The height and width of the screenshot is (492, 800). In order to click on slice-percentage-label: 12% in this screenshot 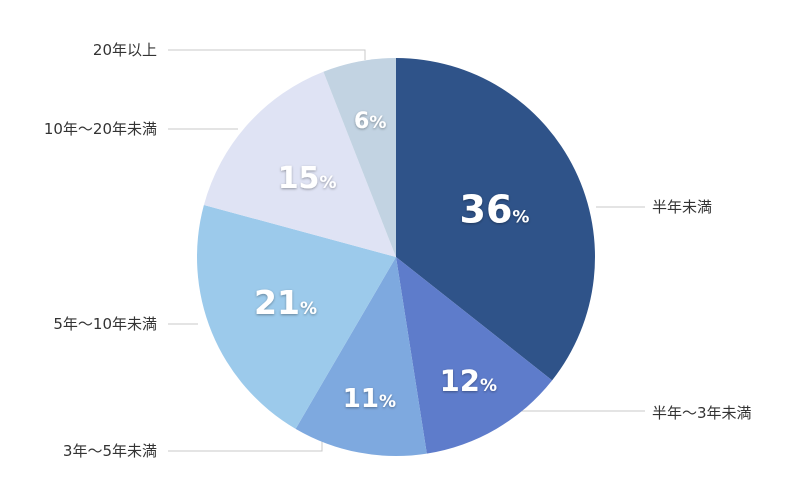, I will do `click(468, 381)`.